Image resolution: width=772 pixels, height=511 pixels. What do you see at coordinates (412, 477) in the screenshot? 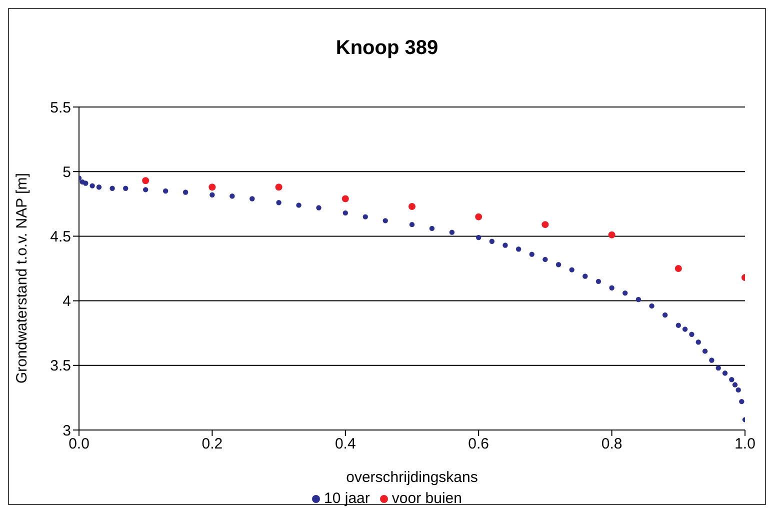
I see `x-axis-title: overschrijdingskans` at bounding box center [412, 477].